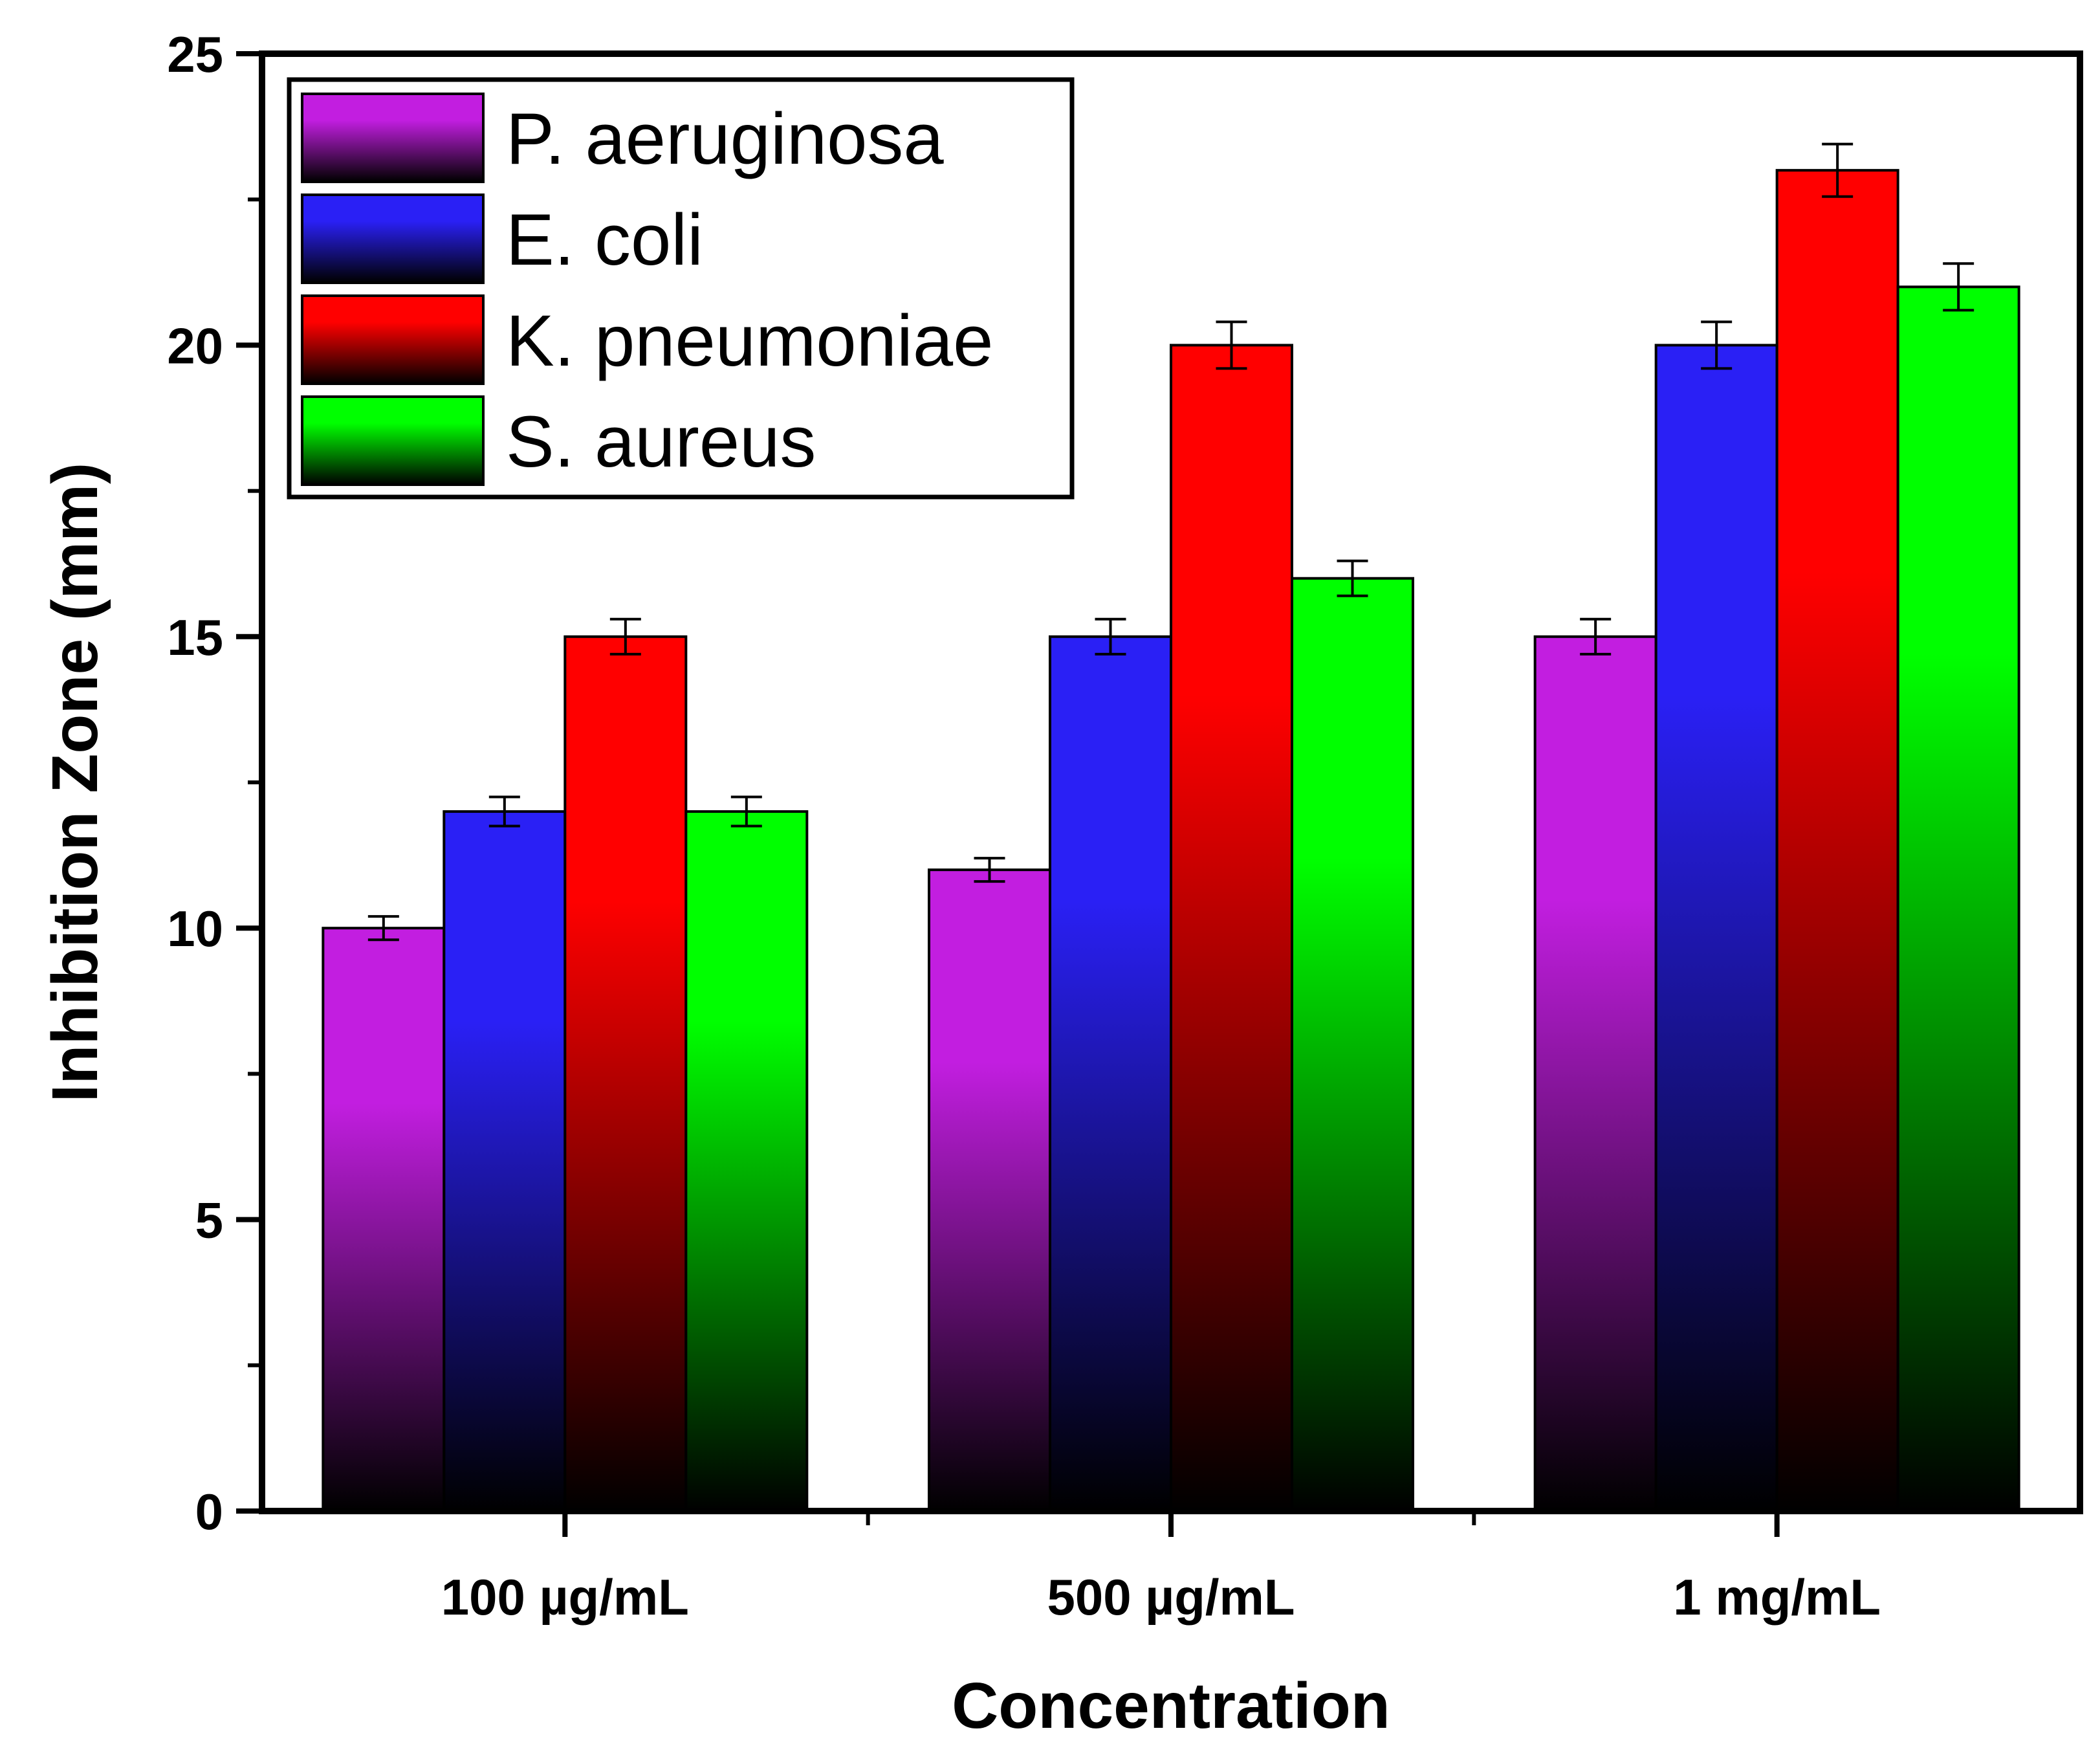  What do you see at coordinates (565, 1598) in the screenshot?
I see `x-tick-label-100-g-ml: 100 µg/mL` at bounding box center [565, 1598].